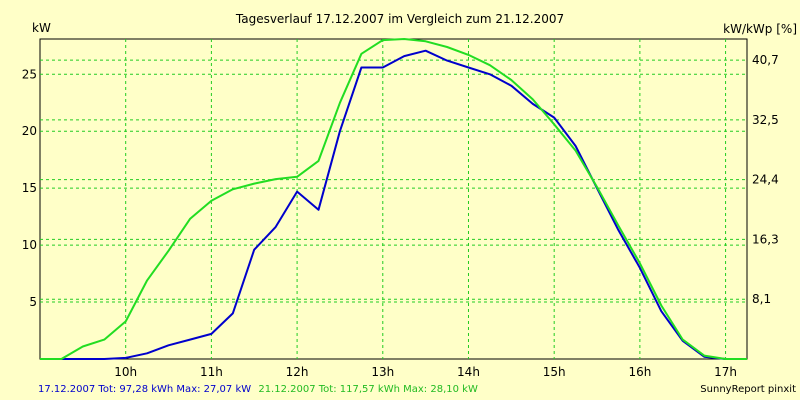  Describe the element at coordinates (765, 60) in the screenshot. I see `y2-tick-label: 40,7` at that location.